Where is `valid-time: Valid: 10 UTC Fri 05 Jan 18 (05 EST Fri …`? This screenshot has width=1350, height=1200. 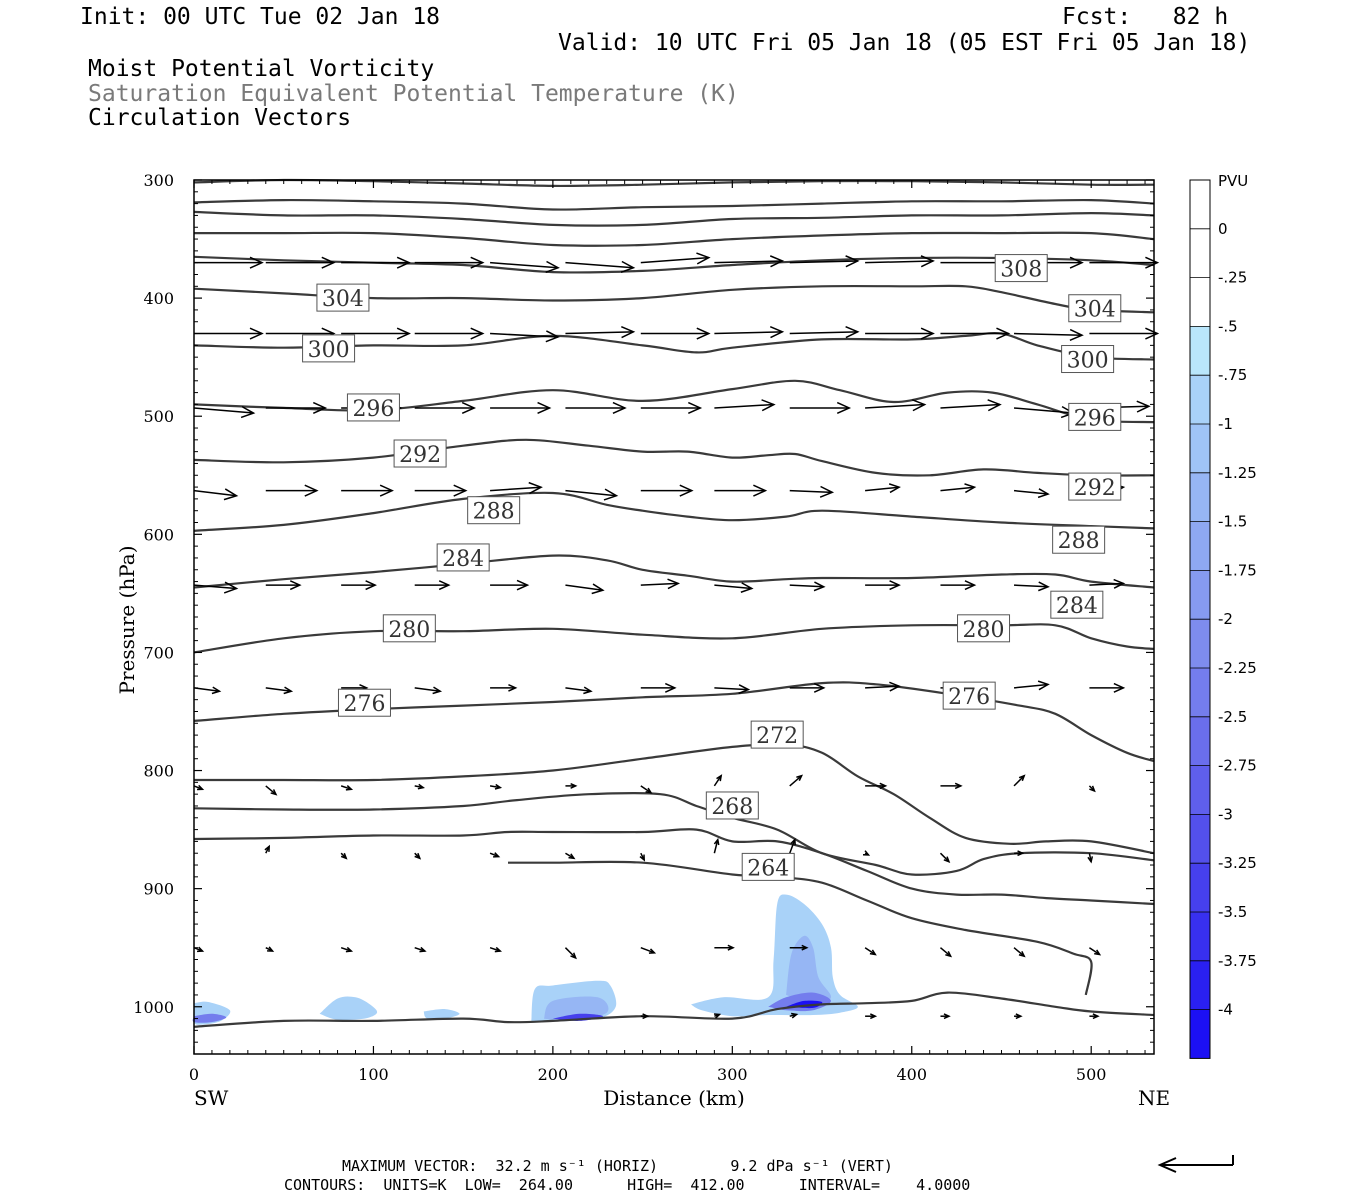
valid-time: Valid: 10 UTC Fri 05 Jan 18 (05 EST Fri … is located at coordinates (904, 43).